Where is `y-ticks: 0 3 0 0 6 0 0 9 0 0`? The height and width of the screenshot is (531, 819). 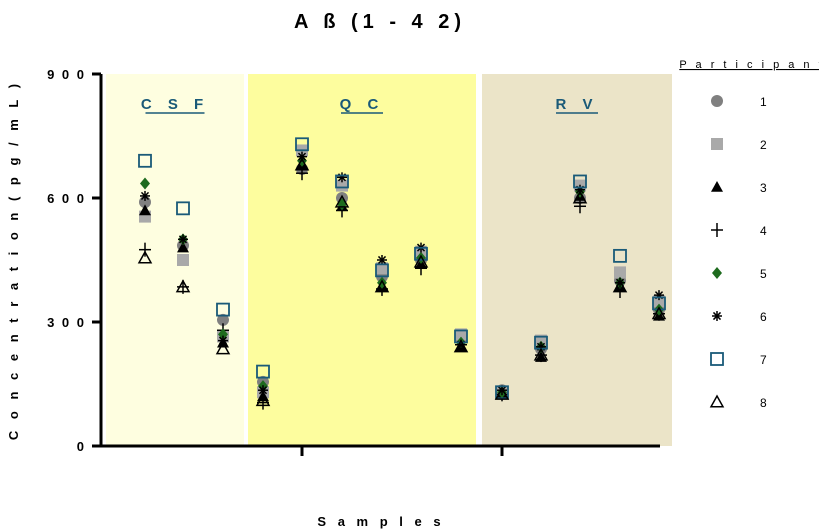
y-ticks: 0 3 0 0 6 0 0 9 0 0 is located at coordinates (74, 260).